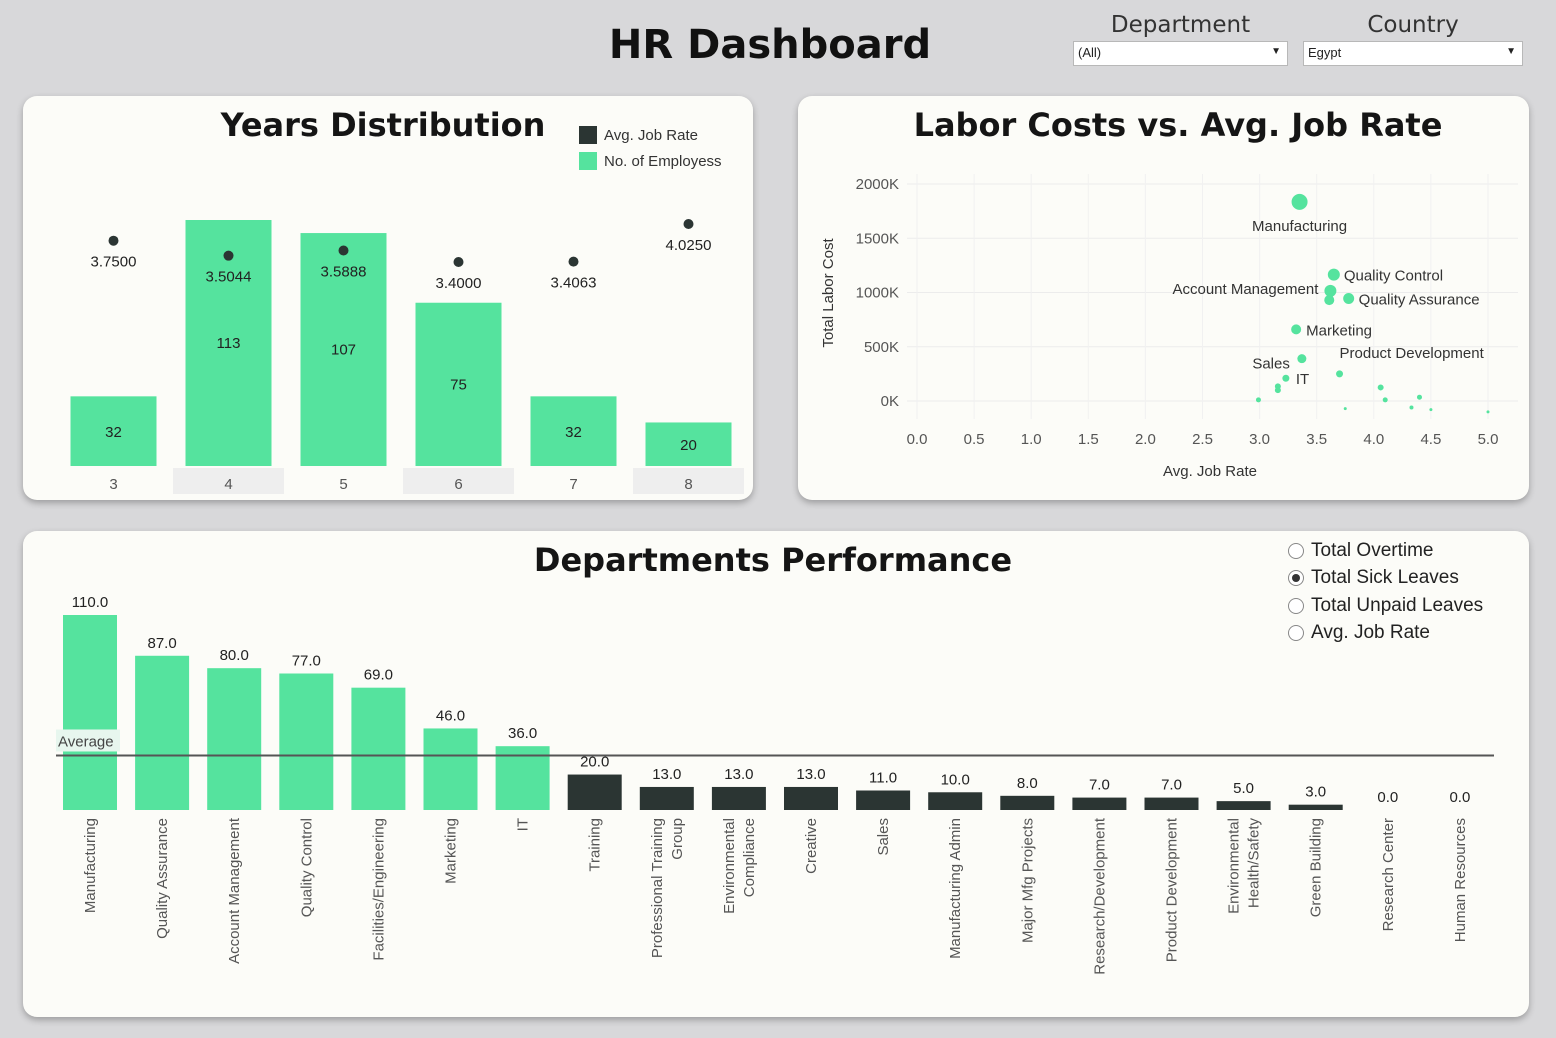 This screenshot has width=1556, height=1038. What do you see at coordinates (877, 293) in the screenshot?
I see `y-tick-label: 1000K` at bounding box center [877, 293].